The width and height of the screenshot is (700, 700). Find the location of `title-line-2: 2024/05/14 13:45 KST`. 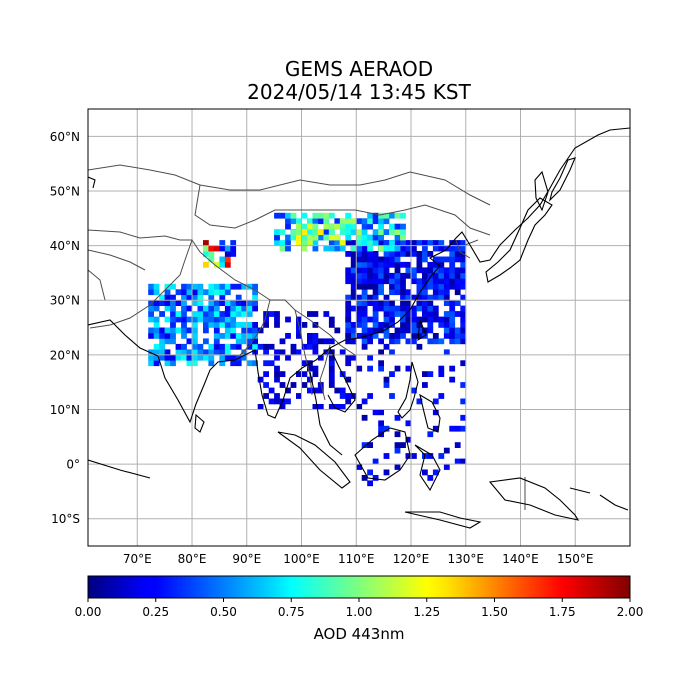

title-line-2: 2024/05/14 13:45 KST is located at coordinates (359, 92).